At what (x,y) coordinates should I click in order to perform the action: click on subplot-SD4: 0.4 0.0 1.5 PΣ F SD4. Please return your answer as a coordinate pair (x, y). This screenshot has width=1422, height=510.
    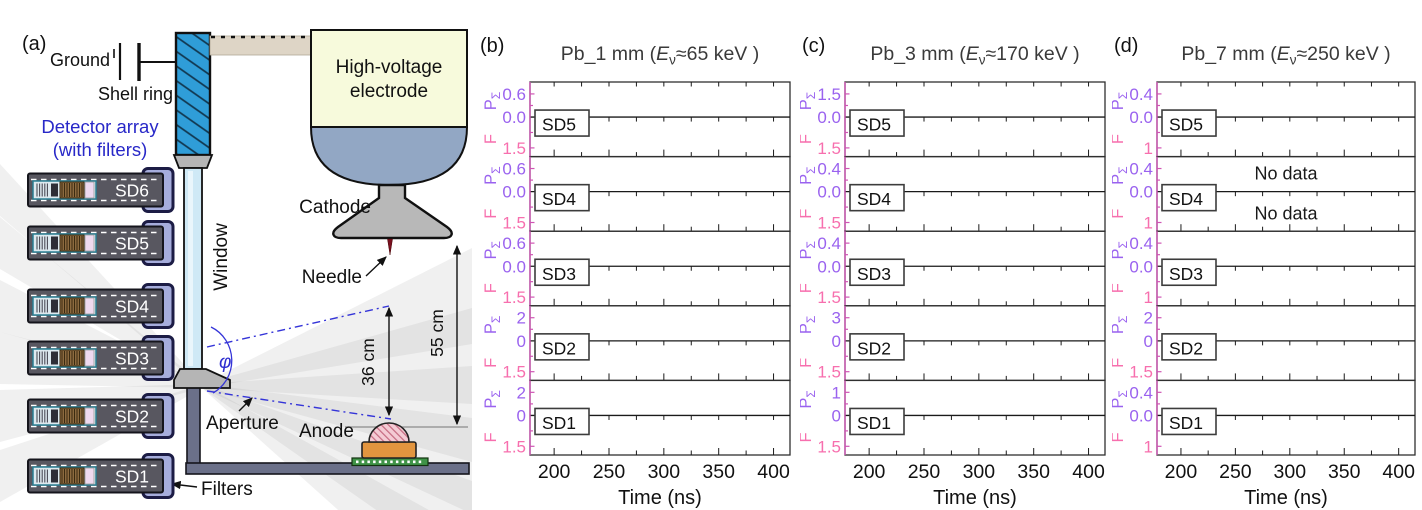
    Looking at the image, I should click on (953, 194).